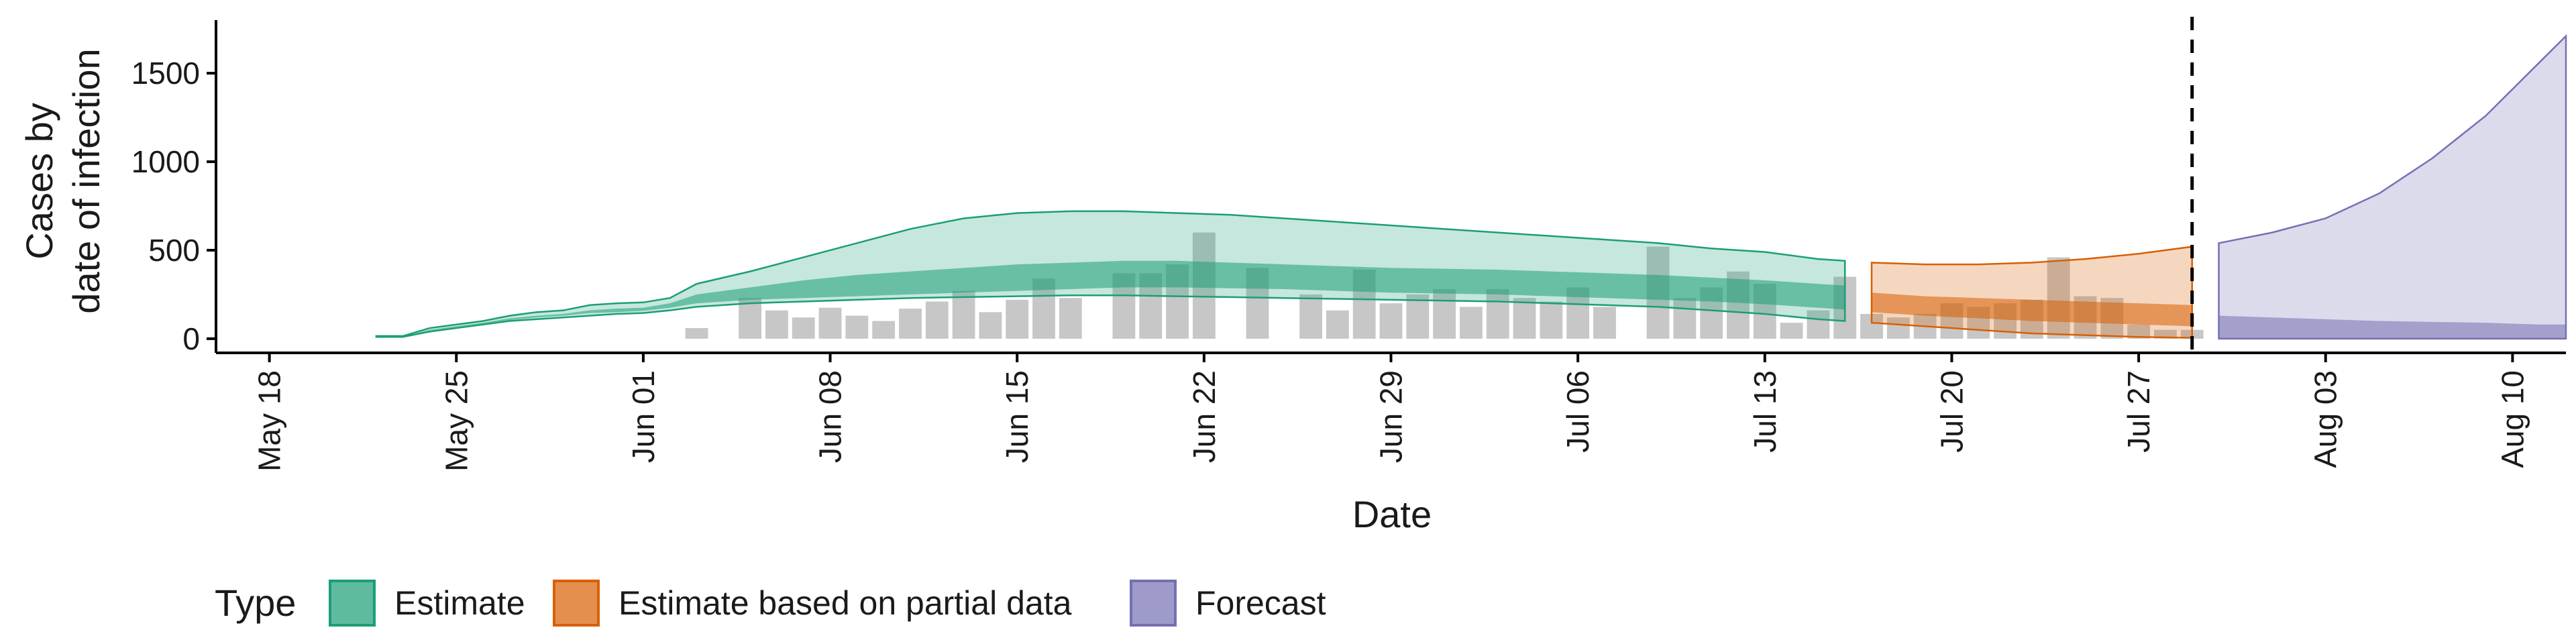  What do you see at coordinates (165, 161) in the screenshot?
I see `y-tick-label: 1000` at bounding box center [165, 161].